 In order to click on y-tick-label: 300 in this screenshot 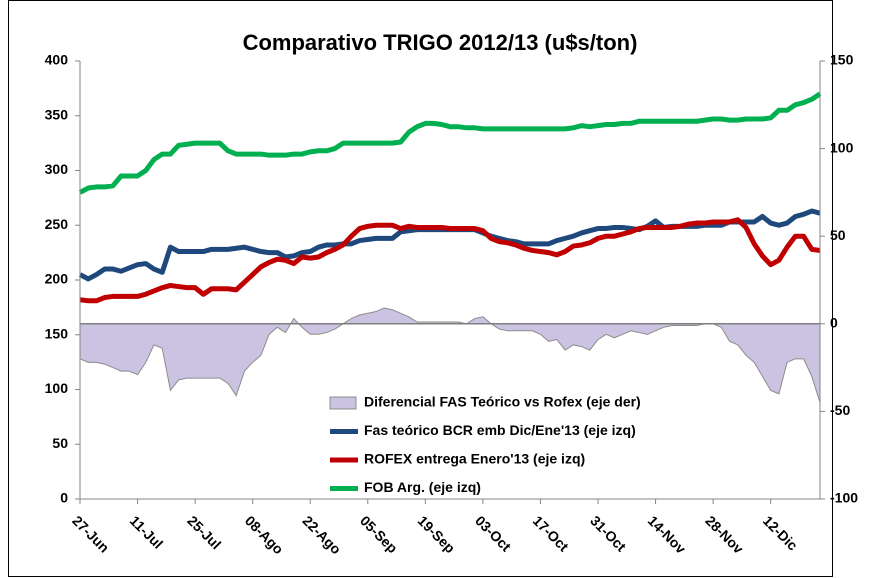, I will do `click(57, 169)`.